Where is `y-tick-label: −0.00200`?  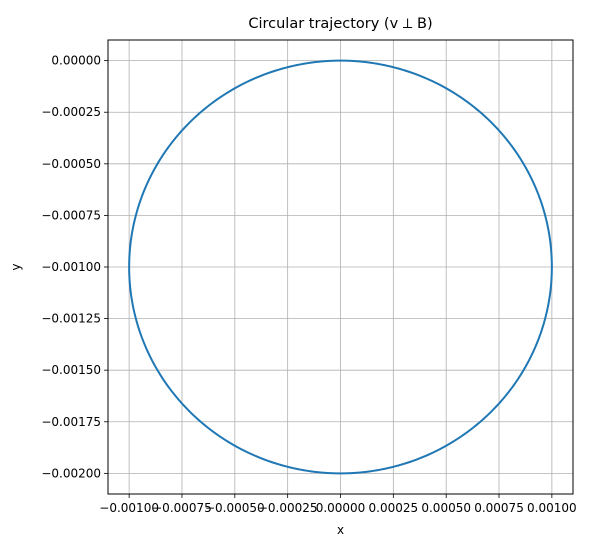 y-tick-label: −0.00200 is located at coordinates (71, 473).